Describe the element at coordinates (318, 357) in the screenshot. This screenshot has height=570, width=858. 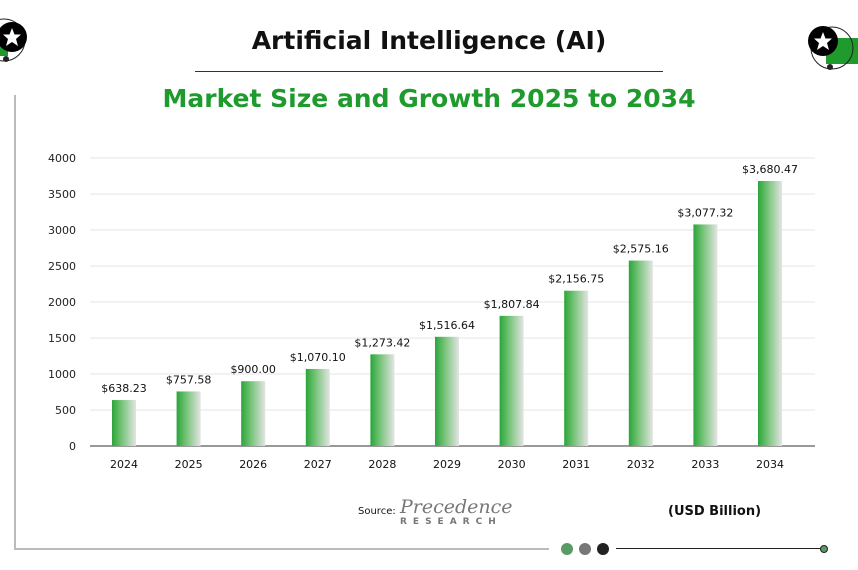
I see `data-label: $1,070.10` at that location.